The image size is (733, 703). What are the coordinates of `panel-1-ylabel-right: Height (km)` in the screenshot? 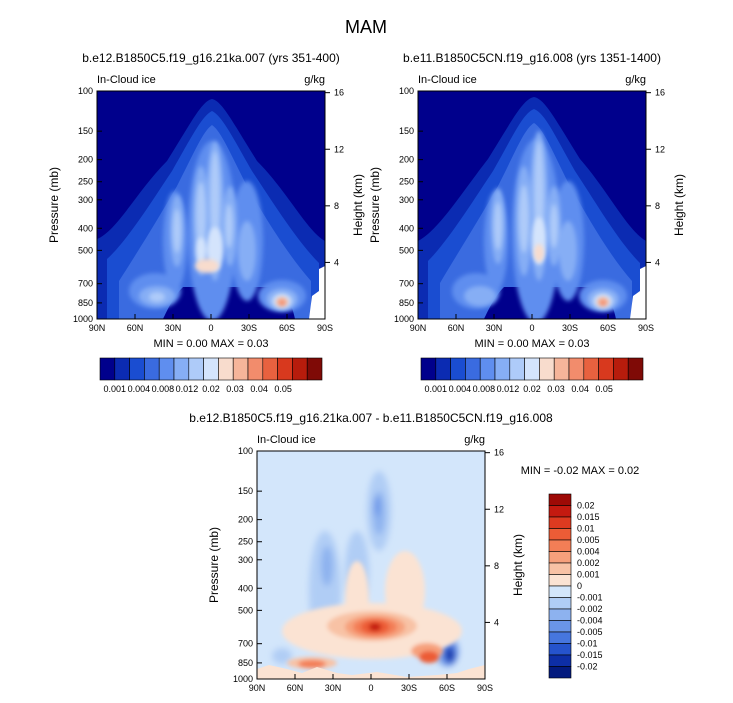 It's located at (358, 205).